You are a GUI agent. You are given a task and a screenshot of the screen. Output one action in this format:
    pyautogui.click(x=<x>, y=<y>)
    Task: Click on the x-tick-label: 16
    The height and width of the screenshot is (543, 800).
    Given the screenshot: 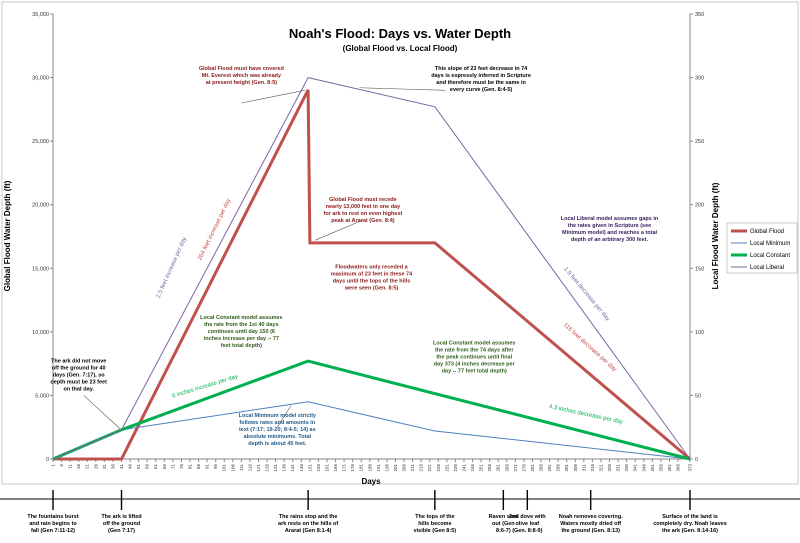 What is the action you would take?
    pyautogui.click(x=78, y=467)
    